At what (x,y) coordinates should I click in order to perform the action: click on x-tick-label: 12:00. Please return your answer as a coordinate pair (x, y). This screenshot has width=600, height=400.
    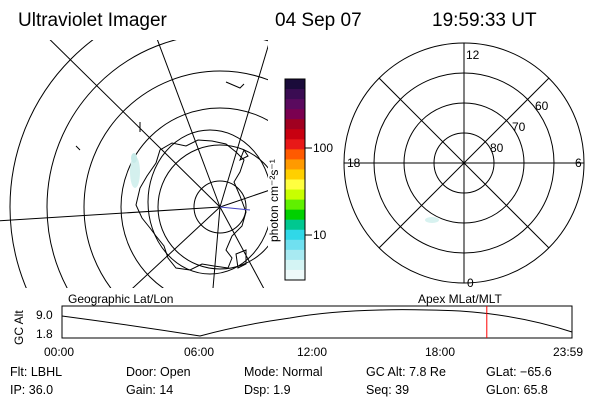
    Looking at the image, I should click on (312, 352).